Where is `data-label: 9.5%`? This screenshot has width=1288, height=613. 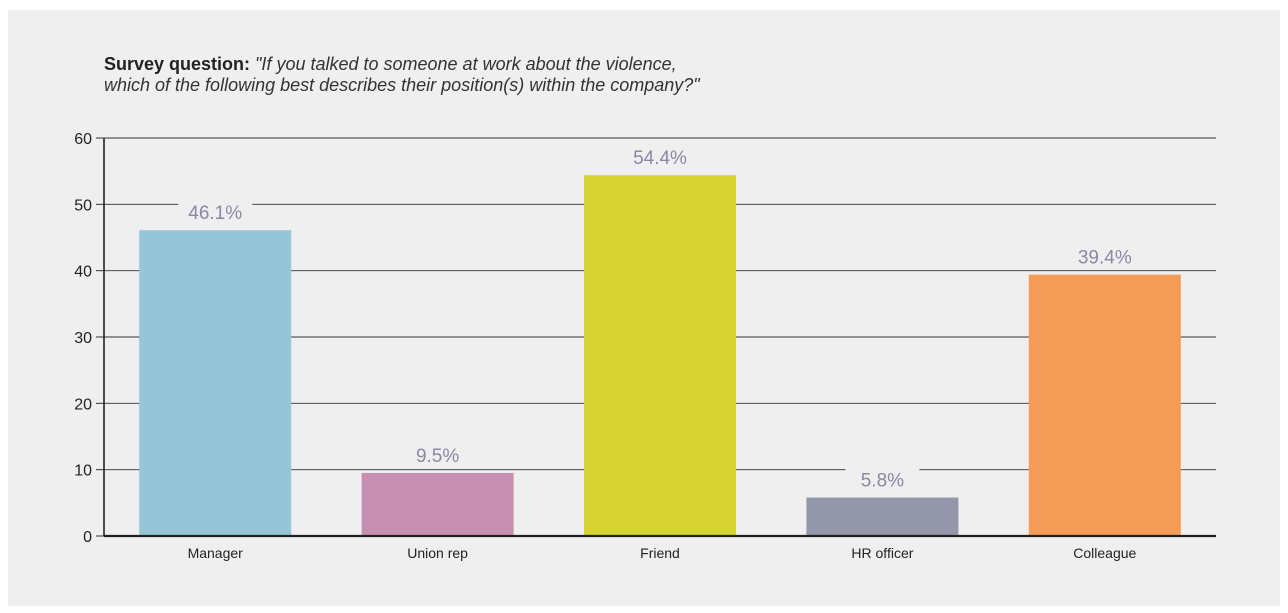
data-label: 9.5% is located at coordinates (437, 456).